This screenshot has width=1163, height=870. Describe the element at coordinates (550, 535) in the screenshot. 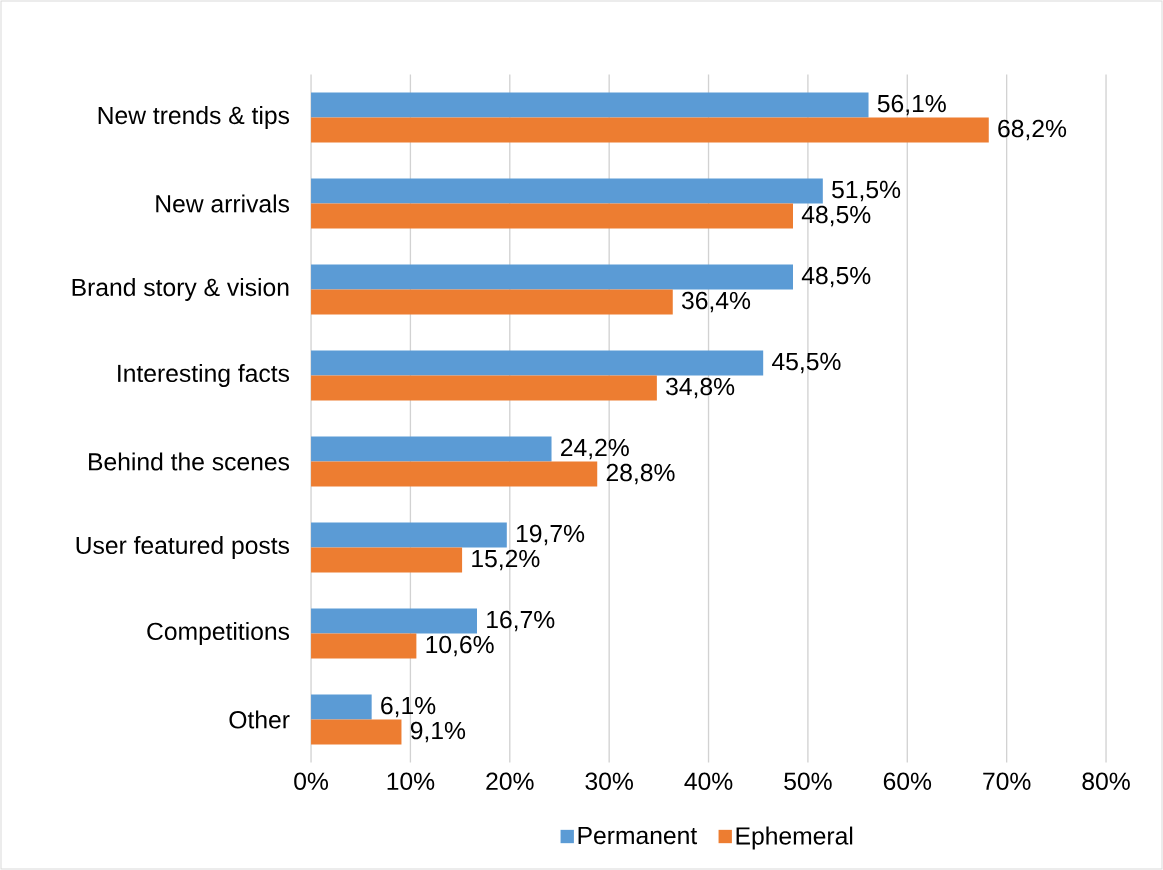

I see `data-label: 19,7%` at that location.